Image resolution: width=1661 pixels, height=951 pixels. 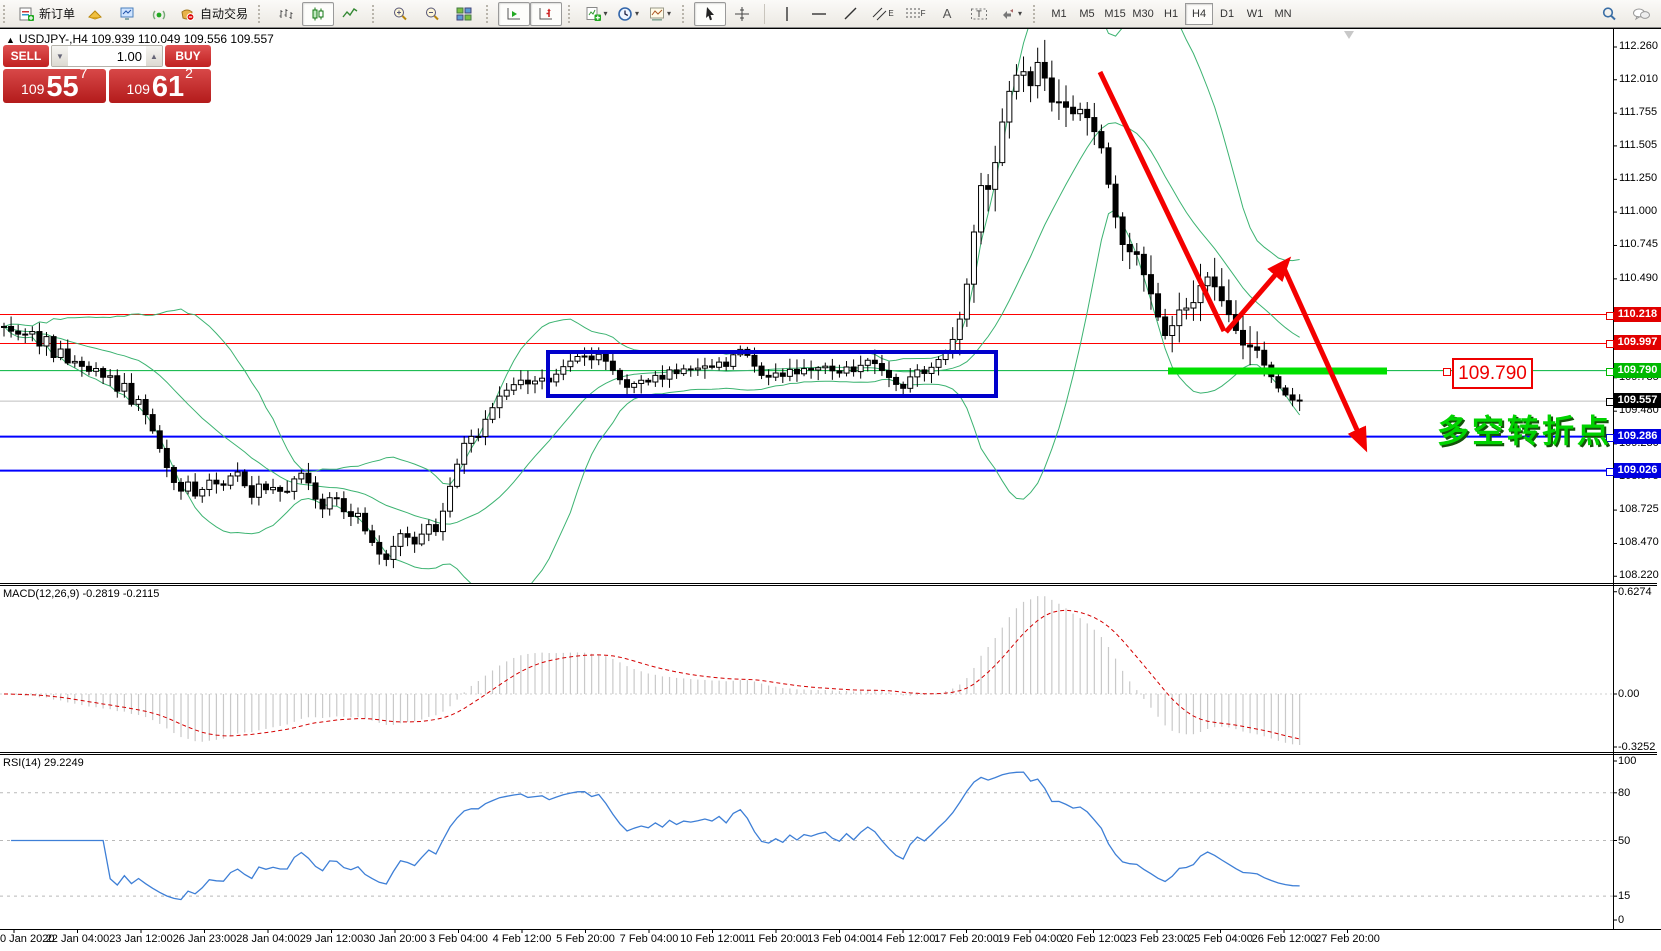 I want to click on svg-text: T, so click(x=979, y=14).